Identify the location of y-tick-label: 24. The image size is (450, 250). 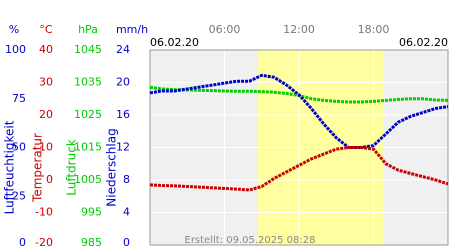
(123, 49).